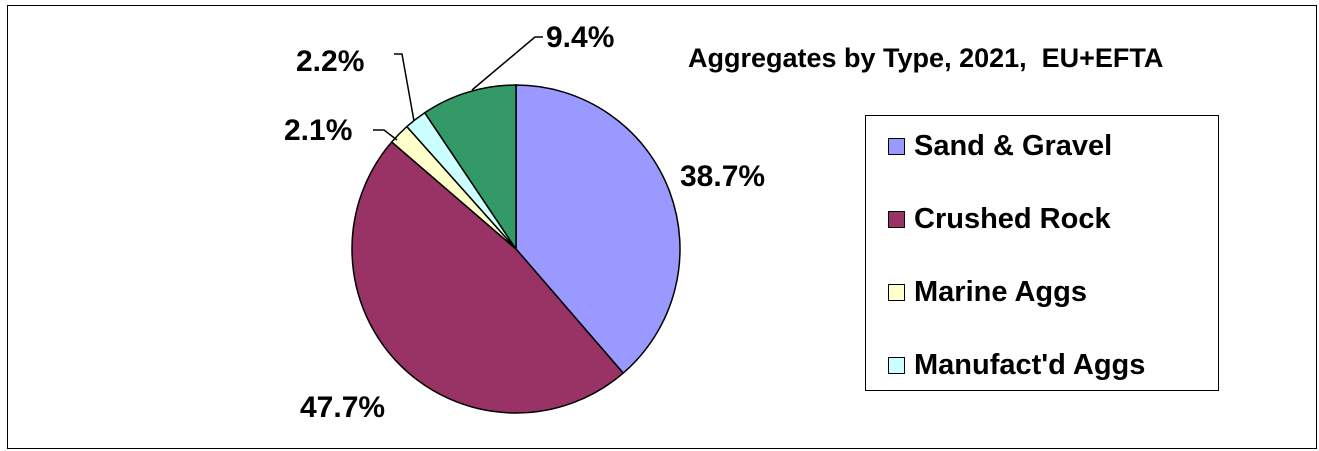  Describe the element at coordinates (1012, 219) in the screenshot. I see `legend-label-crushed-rock: Crushed Rock` at that location.